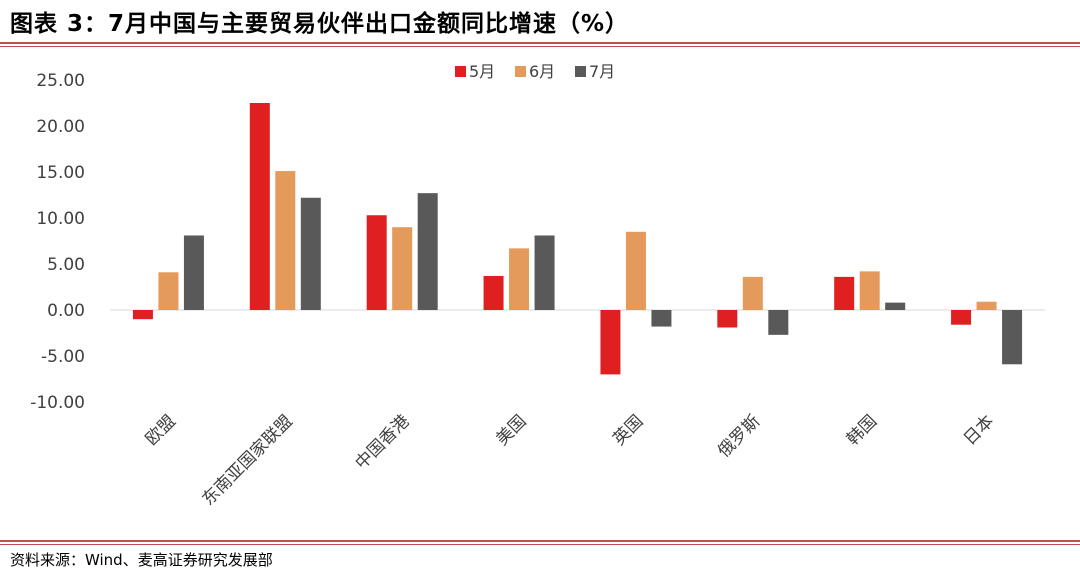 The width and height of the screenshot is (1080, 572). What do you see at coordinates (60, 173) in the screenshot?
I see `y-tick-label: 15.00` at bounding box center [60, 173].